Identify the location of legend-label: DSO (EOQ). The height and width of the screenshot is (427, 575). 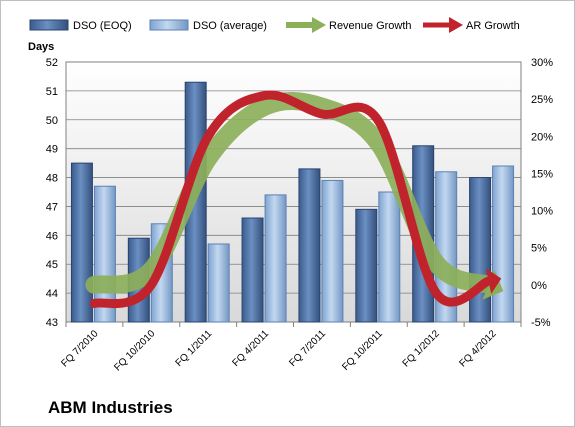
(102, 26).